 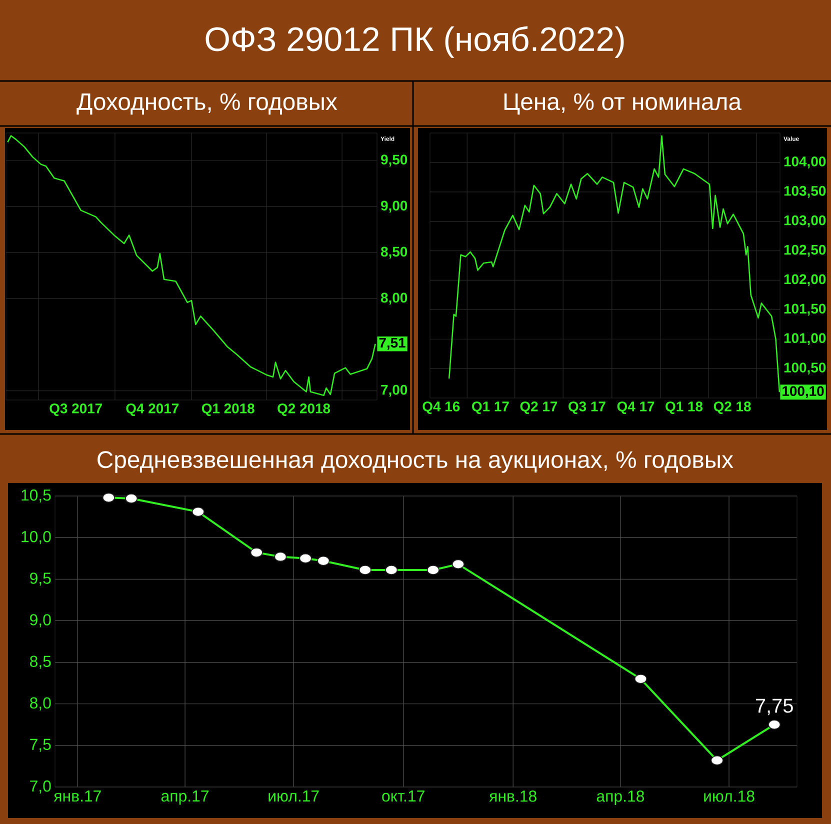 I want to click on y-tick-label: 7,00, so click(x=394, y=390).